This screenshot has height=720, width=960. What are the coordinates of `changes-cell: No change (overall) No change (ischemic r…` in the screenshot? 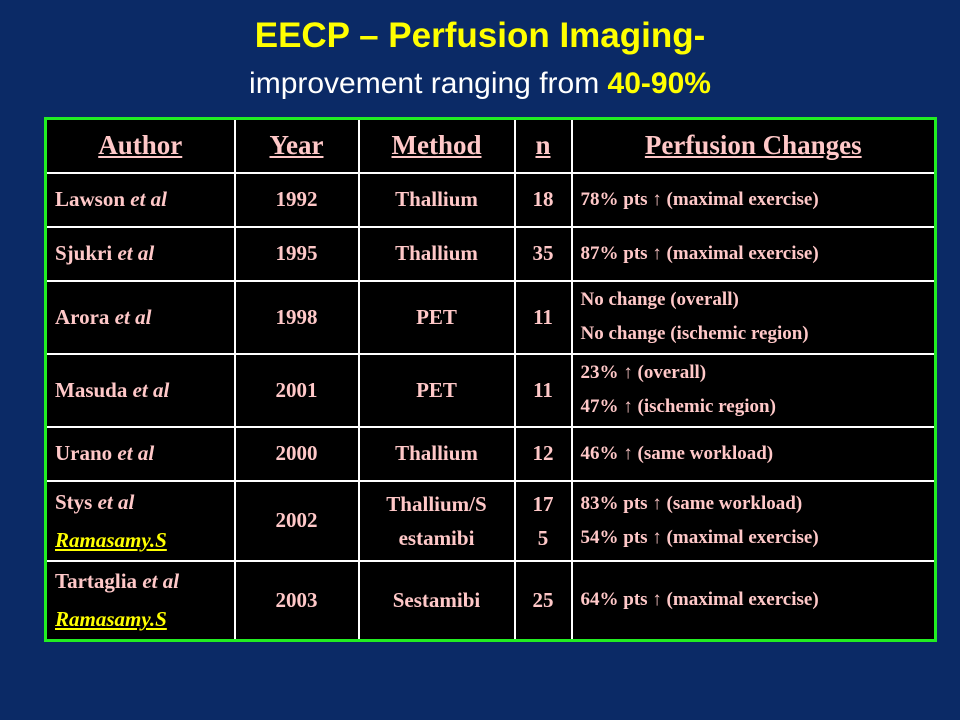 It's located at (753, 317).